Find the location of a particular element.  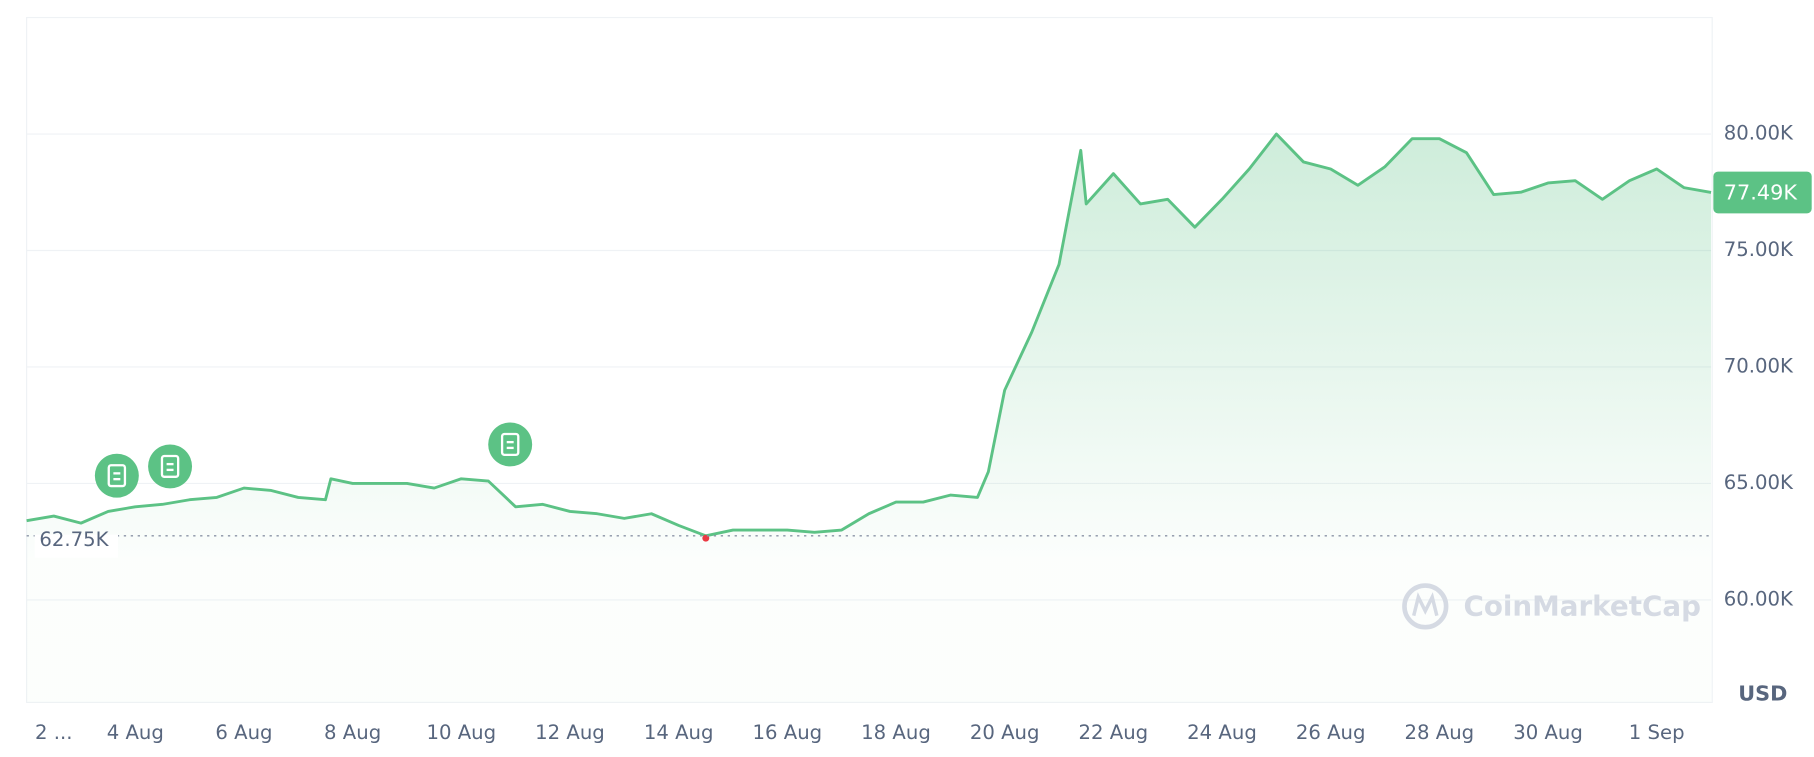

y-tick-label: 75.00K is located at coordinates (1759, 249).